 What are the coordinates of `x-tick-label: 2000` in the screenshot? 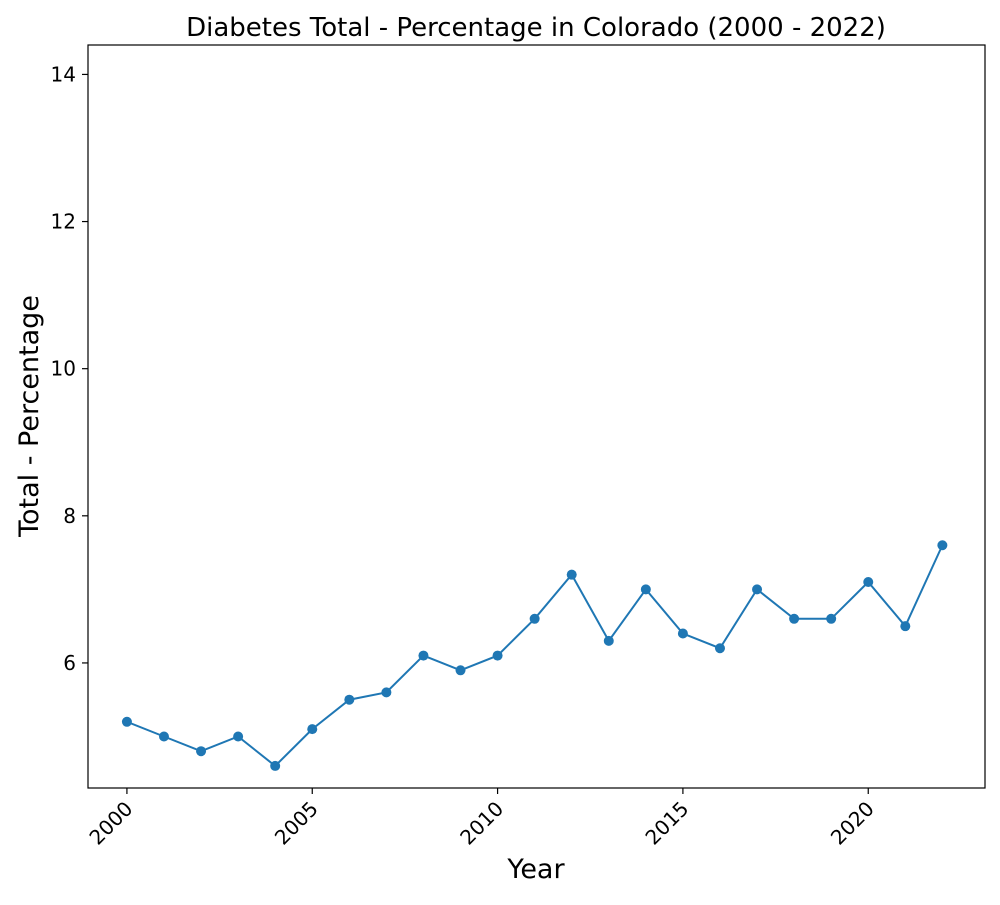 It's located at (110, 823).